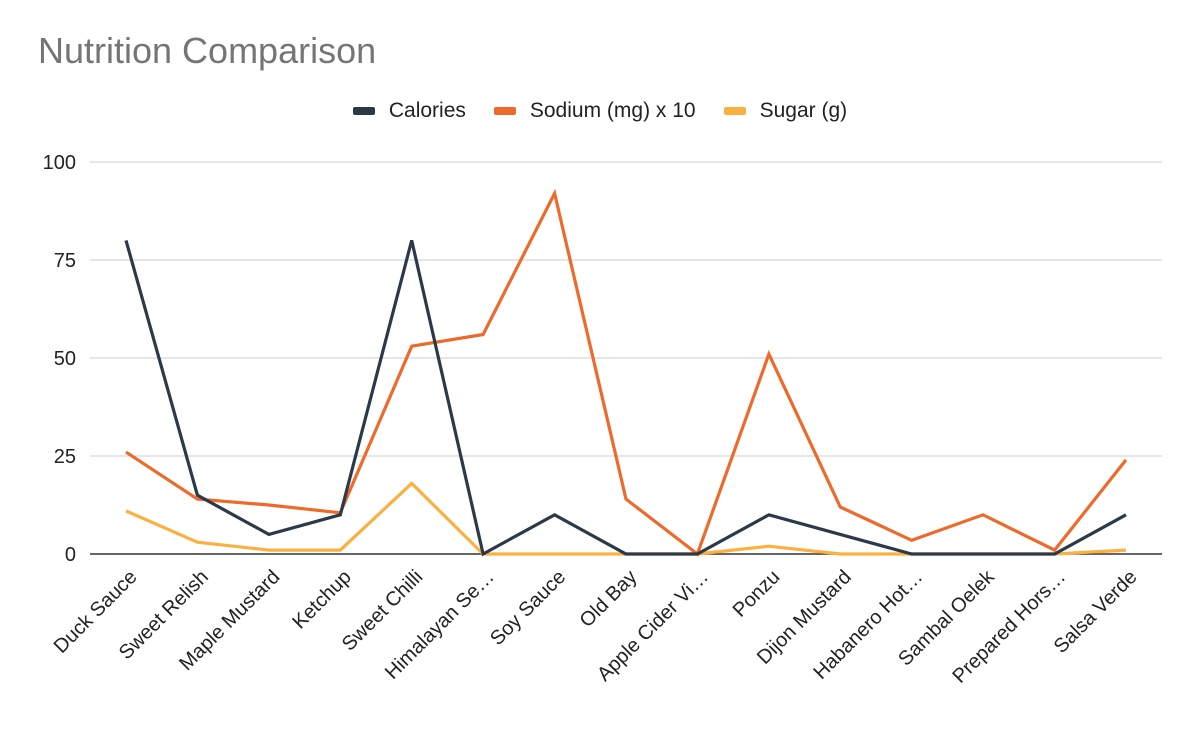 The image size is (1200, 742). What do you see at coordinates (65, 359) in the screenshot?
I see `y-tick-label: 50` at bounding box center [65, 359].